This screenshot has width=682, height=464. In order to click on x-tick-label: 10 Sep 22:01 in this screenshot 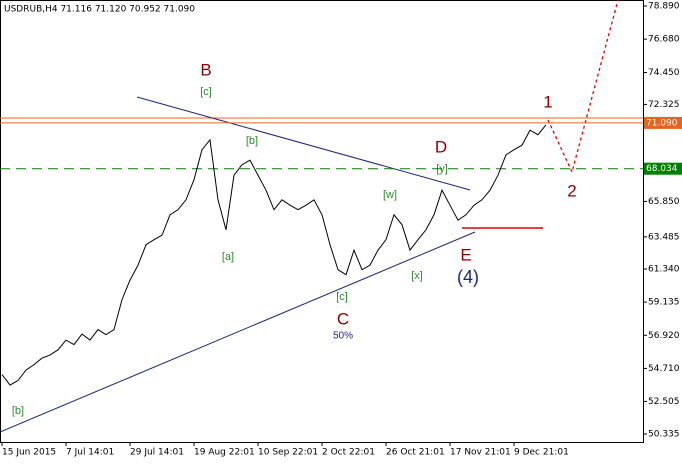, I will do `click(288, 453)`.